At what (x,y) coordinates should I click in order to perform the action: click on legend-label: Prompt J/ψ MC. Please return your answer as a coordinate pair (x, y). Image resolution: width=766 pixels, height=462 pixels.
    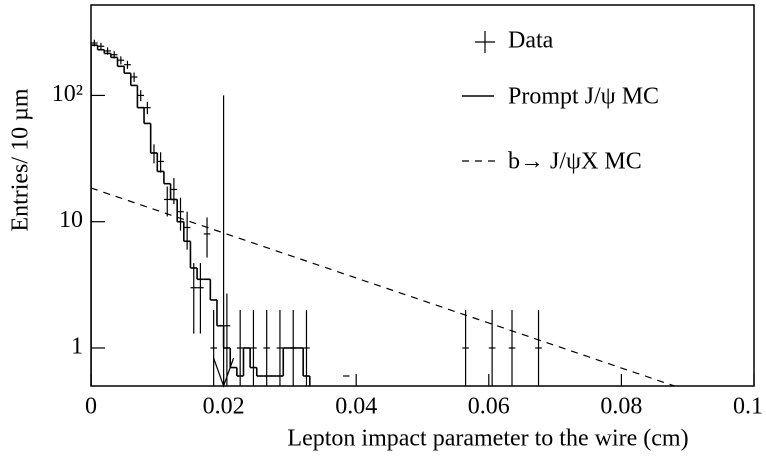
    Looking at the image, I should click on (583, 97).